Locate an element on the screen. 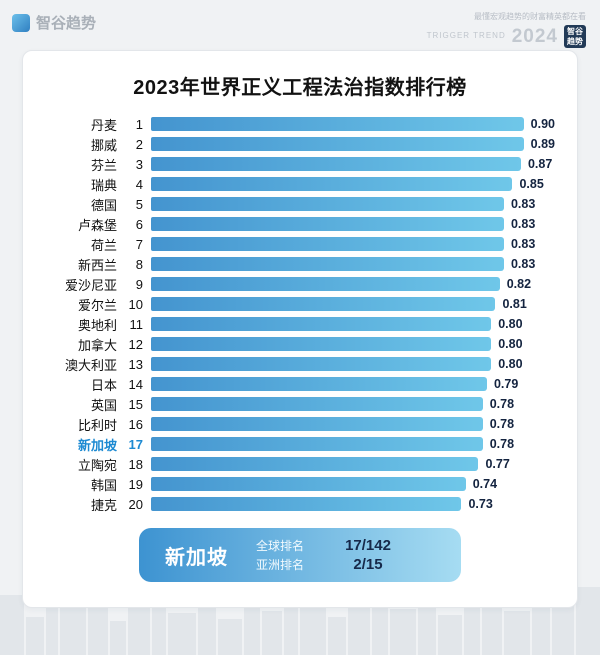  rank-label: 11 is located at coordinates (136, 324).